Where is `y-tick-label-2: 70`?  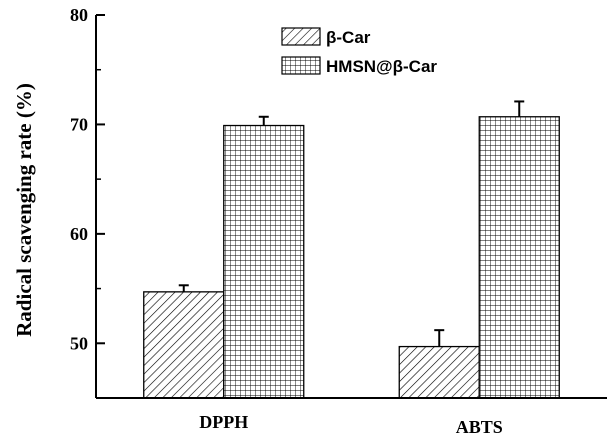 y-tick-label-2: 70 is located at coordinates (79, 124).